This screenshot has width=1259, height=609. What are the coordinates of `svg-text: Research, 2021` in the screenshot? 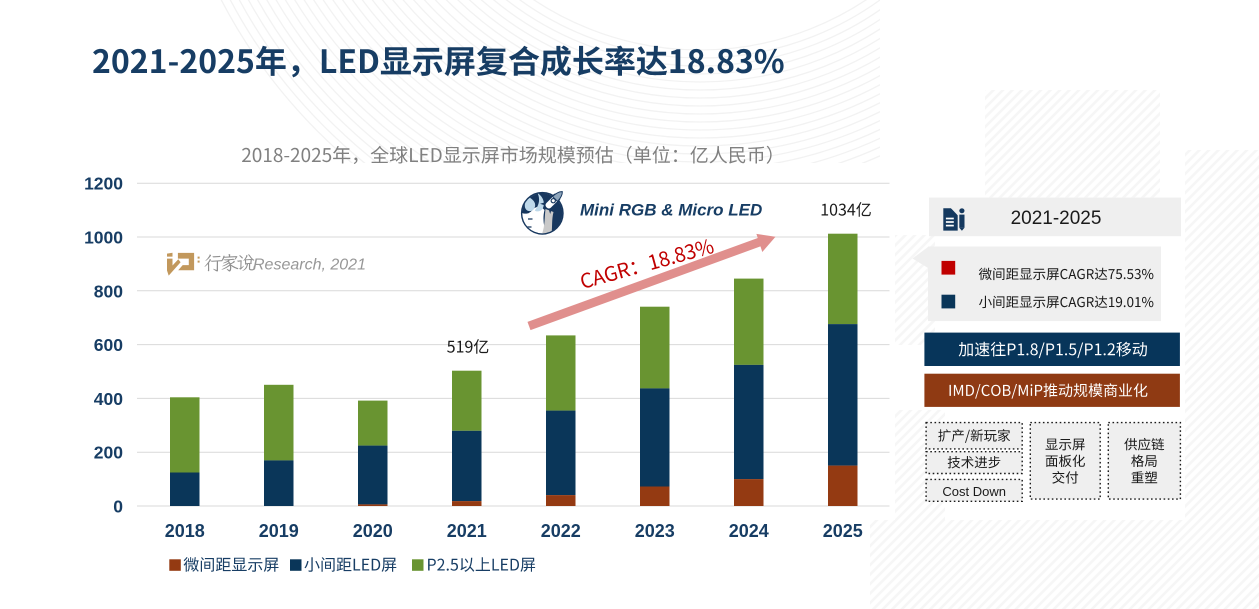 It's located at (309, 265).